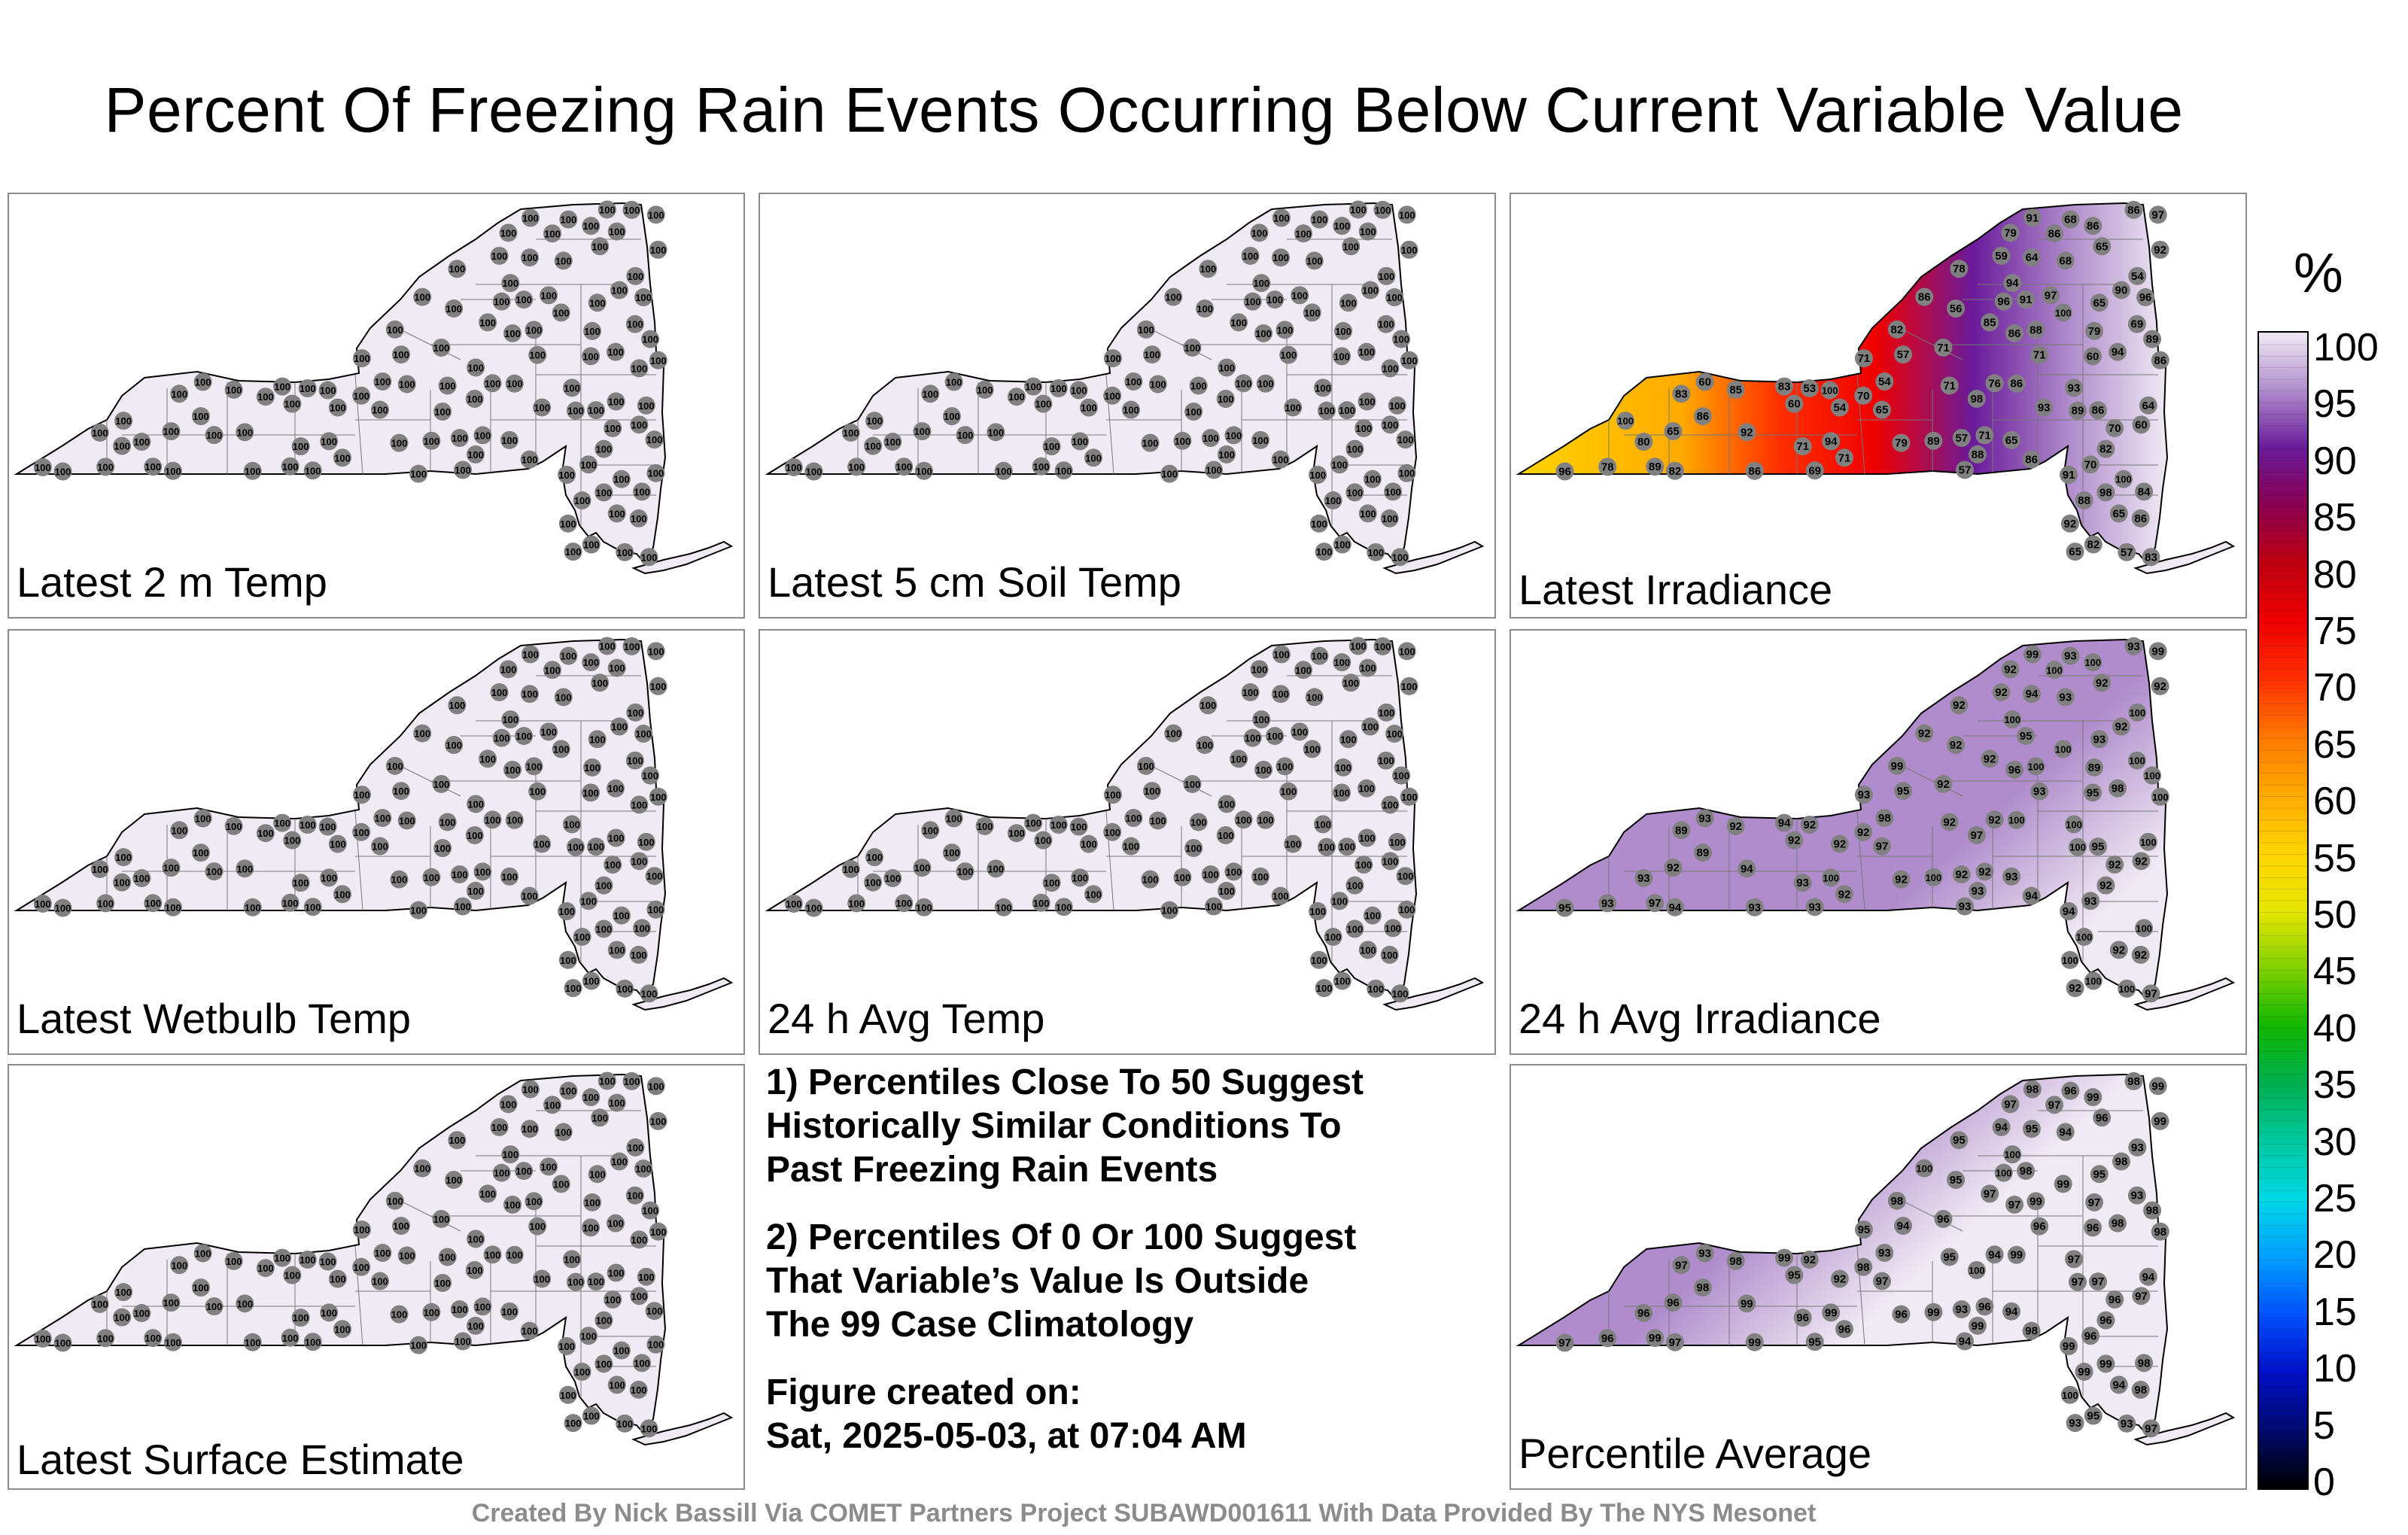  What do you see at coordinates (2069, 1346) in the screenshot?
I see `station-value: 99` at bounding box center [2069, 1346].